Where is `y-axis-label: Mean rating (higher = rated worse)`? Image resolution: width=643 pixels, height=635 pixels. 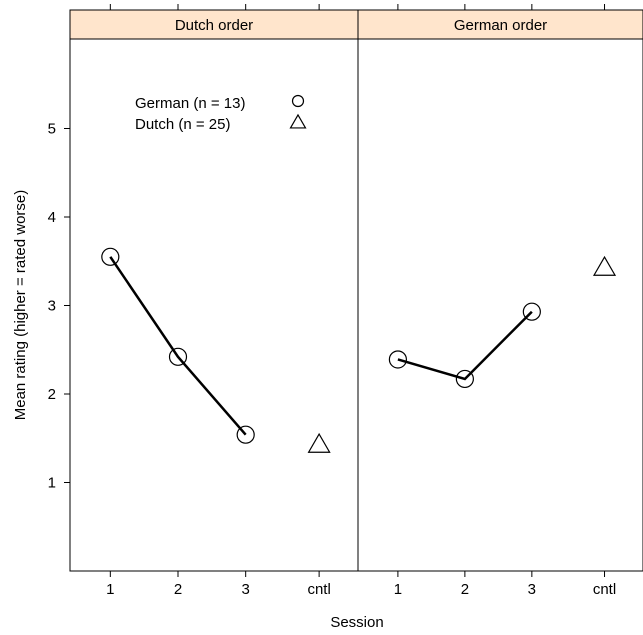
y-axis-label: Mean rating (higher = rated worse) is located at coordinates (20, 305).